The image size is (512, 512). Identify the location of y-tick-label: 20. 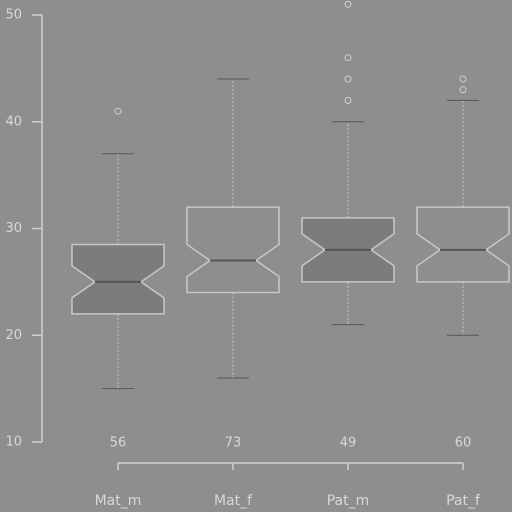
(13, 335).